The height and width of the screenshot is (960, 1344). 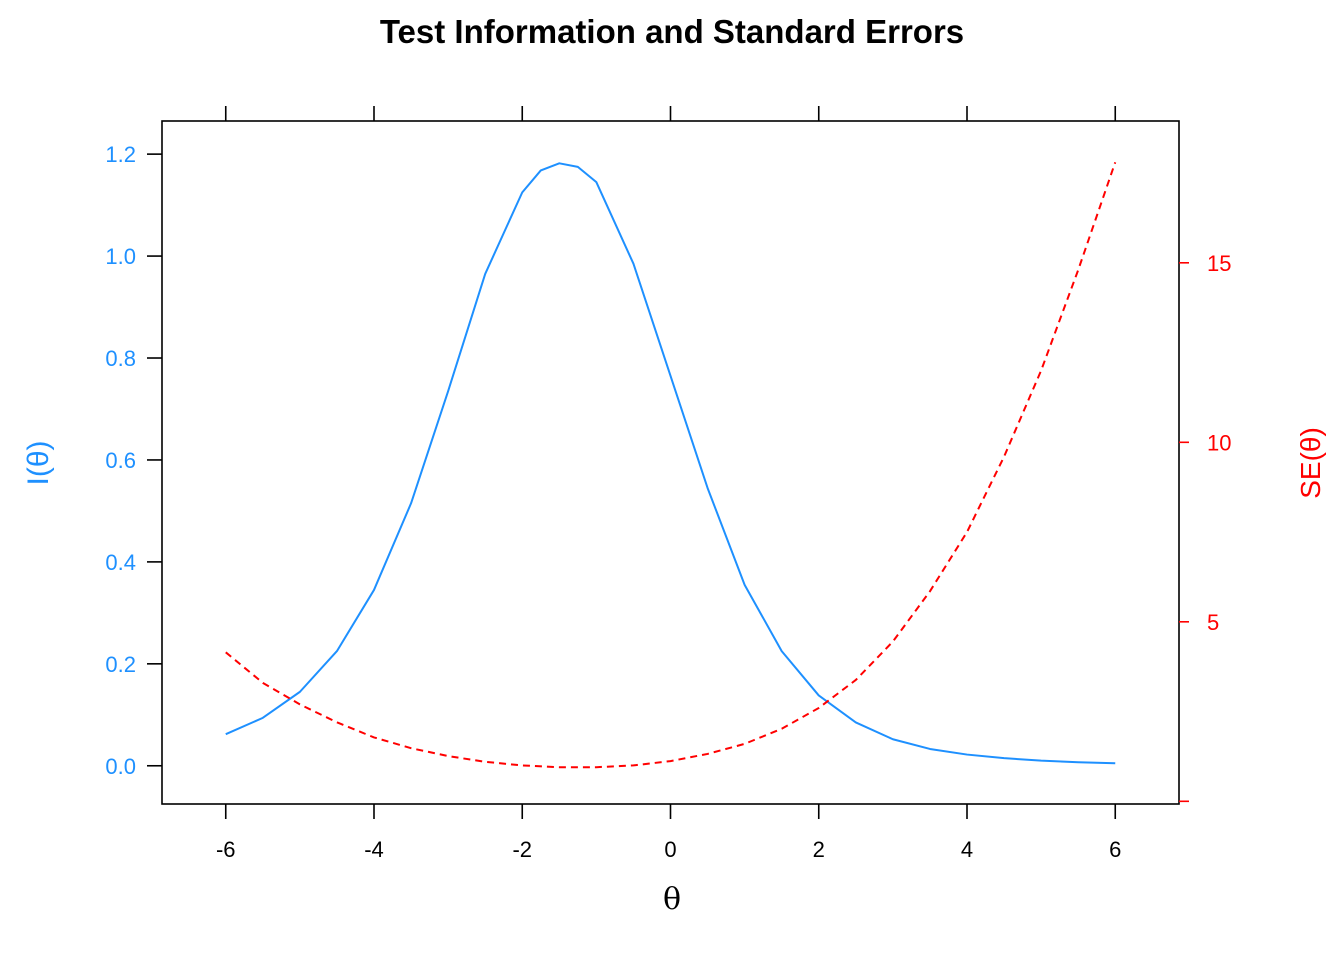 I want to click on y-left-tick-label: 0.2, so click(x=120, y=664).